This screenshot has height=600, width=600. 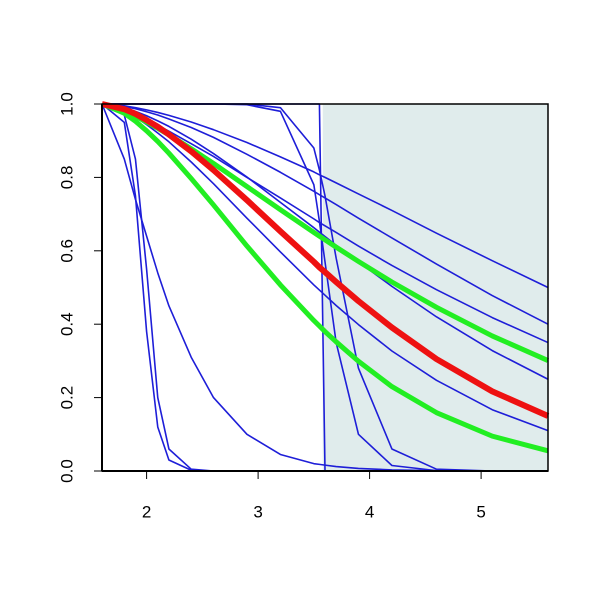 I want to click on y-tick-label: 1.0, so click(x=66, y=104).